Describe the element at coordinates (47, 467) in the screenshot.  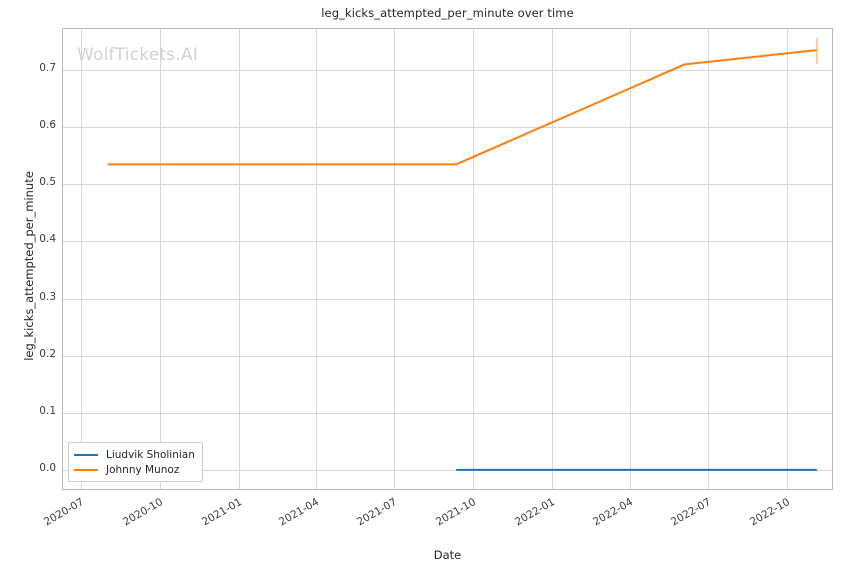
I see `y-tick-label: 0.0` at that location.